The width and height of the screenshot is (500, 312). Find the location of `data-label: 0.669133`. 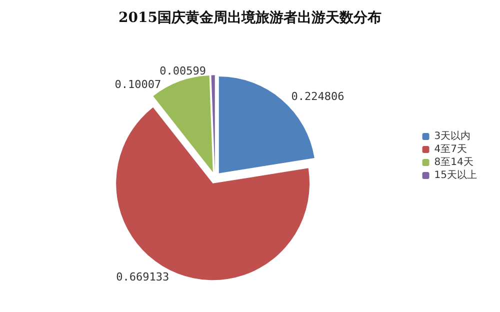

data-label: 0.669133 is located at coordinates (143, 277).